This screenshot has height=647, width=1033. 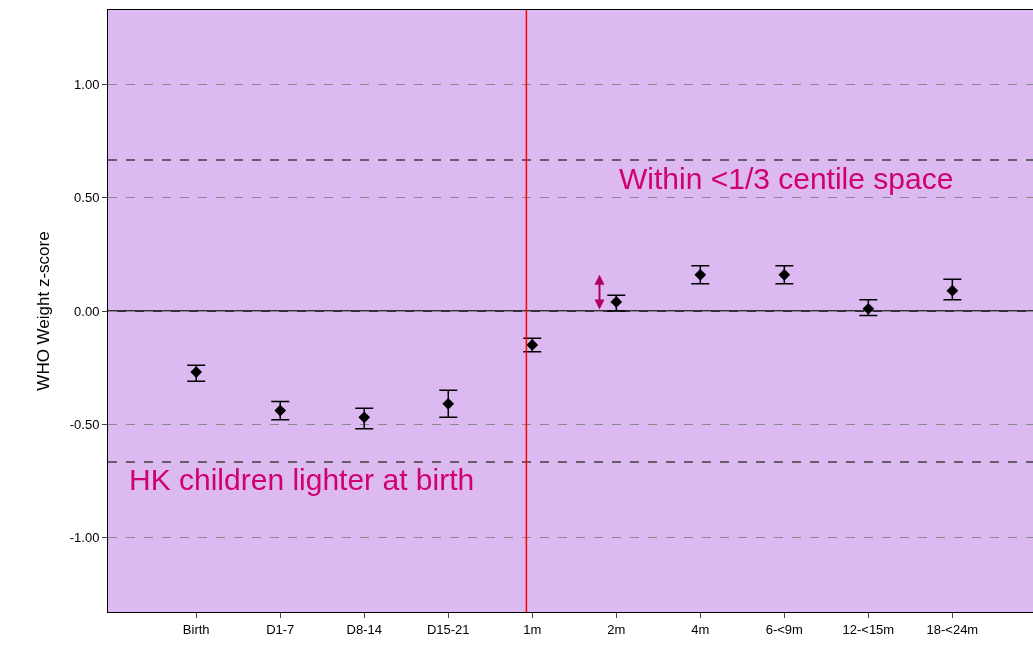 I want to click on x-tick-label: 2m, so click(x=616, y=629).